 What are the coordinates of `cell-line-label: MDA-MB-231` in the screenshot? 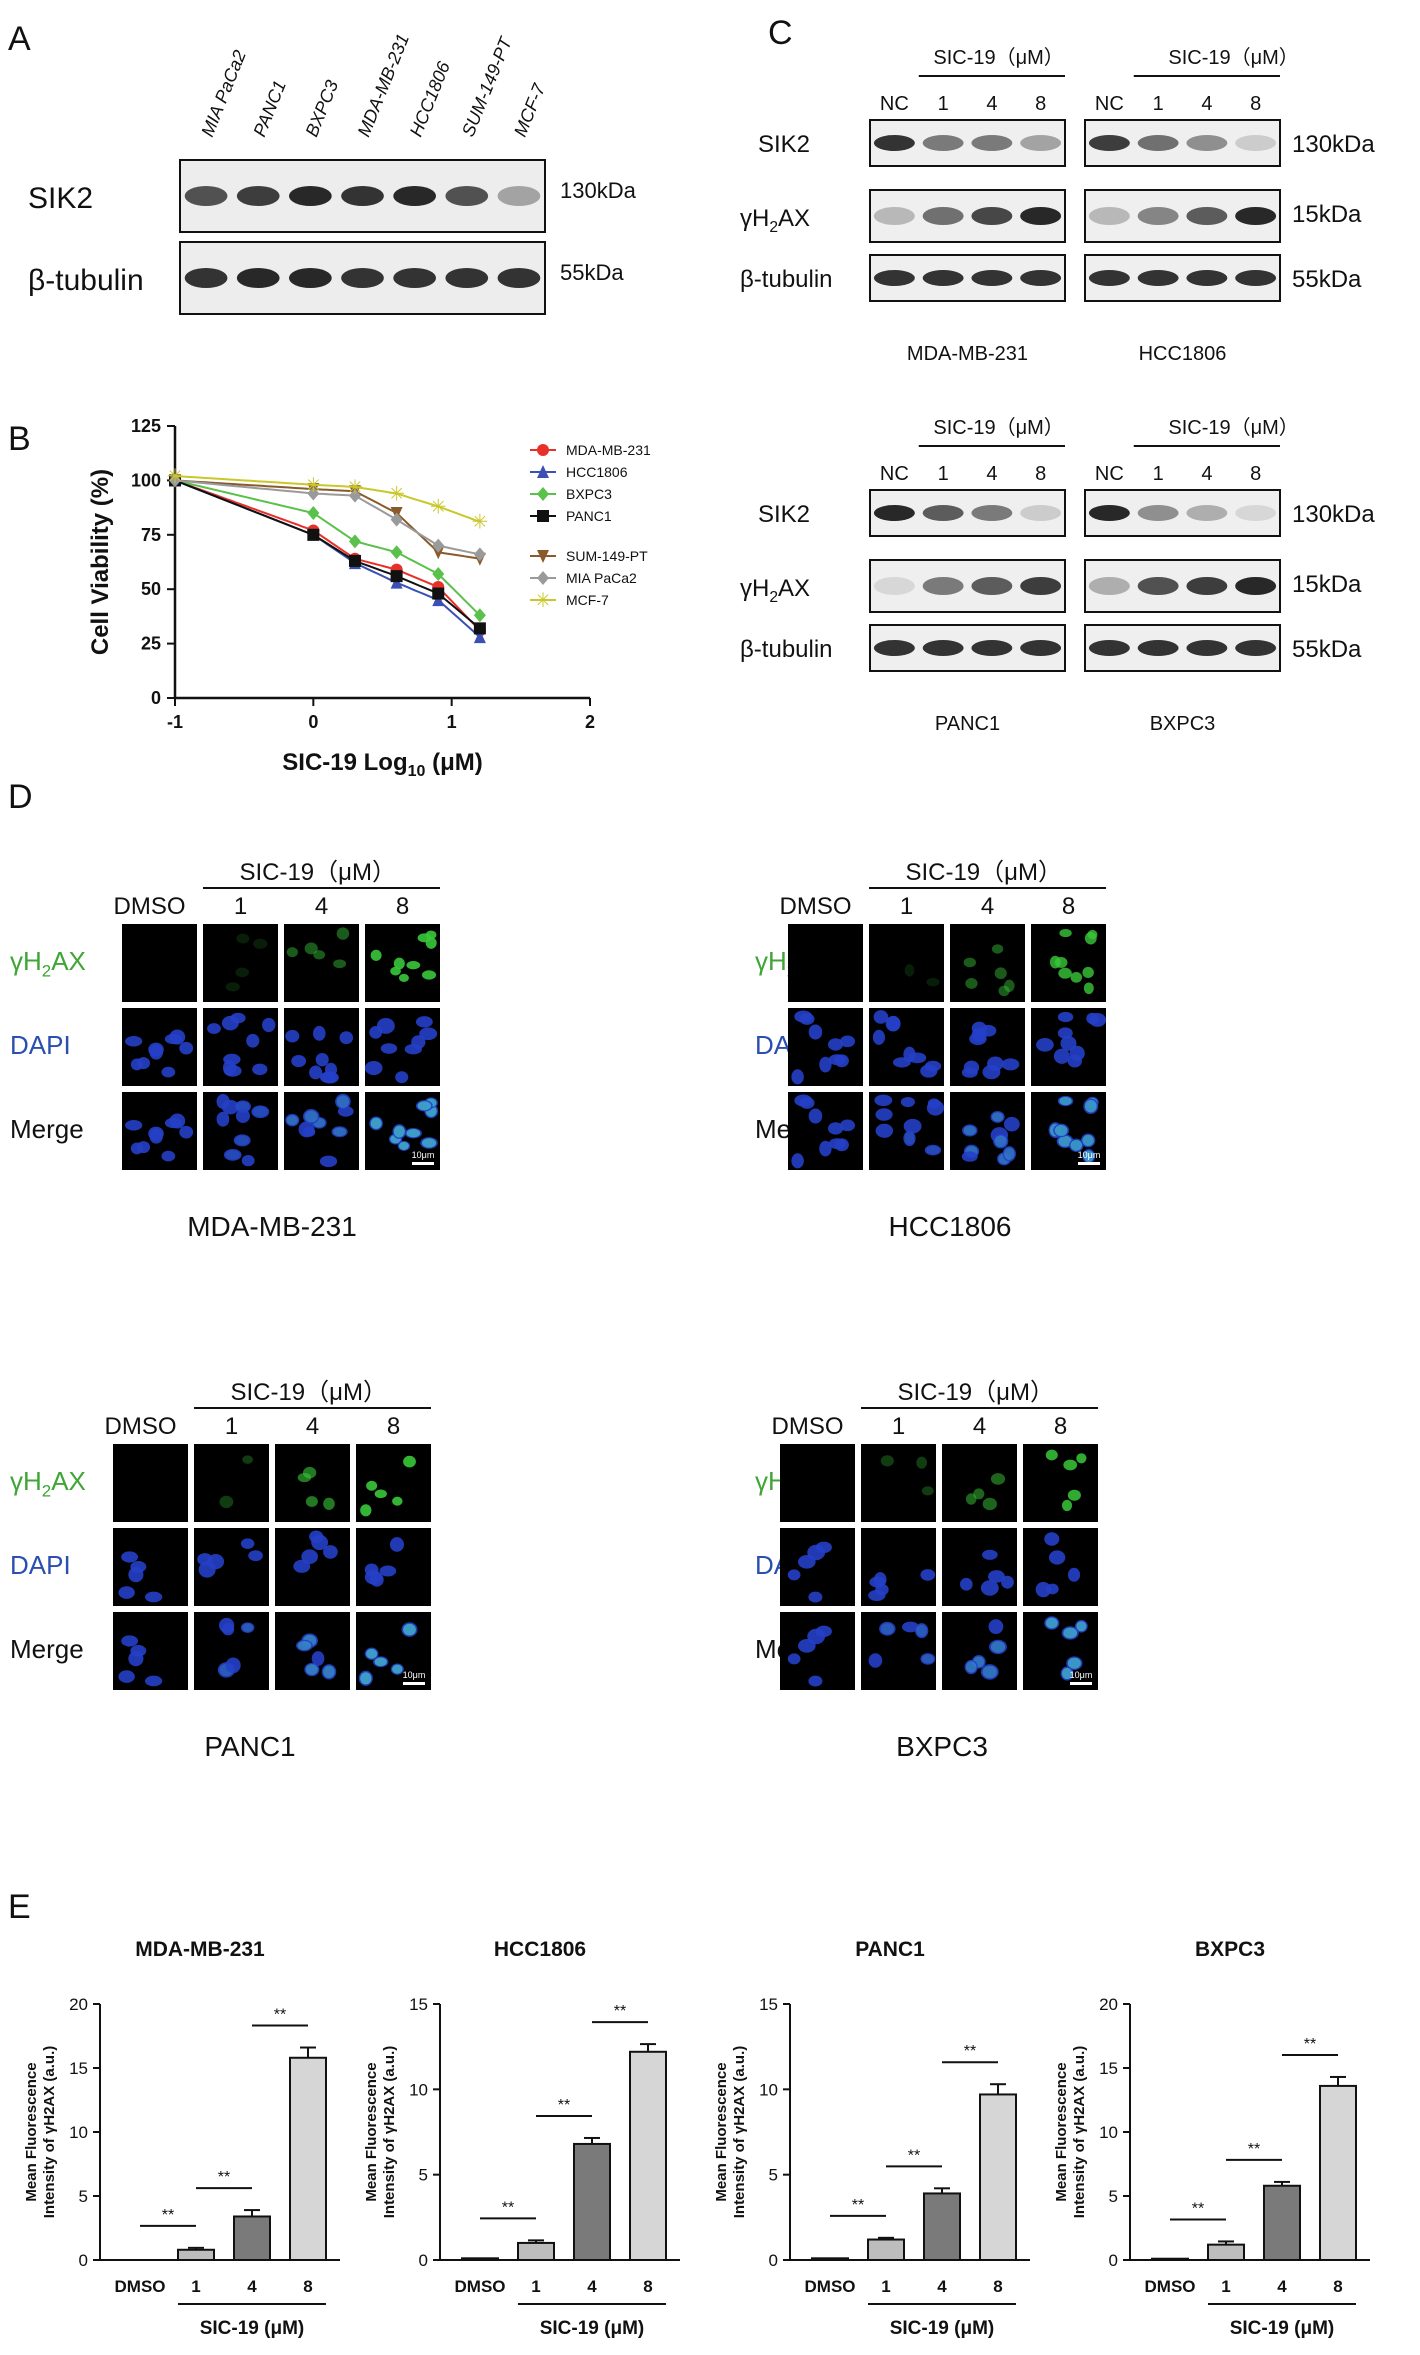 It's located at (967, 354).